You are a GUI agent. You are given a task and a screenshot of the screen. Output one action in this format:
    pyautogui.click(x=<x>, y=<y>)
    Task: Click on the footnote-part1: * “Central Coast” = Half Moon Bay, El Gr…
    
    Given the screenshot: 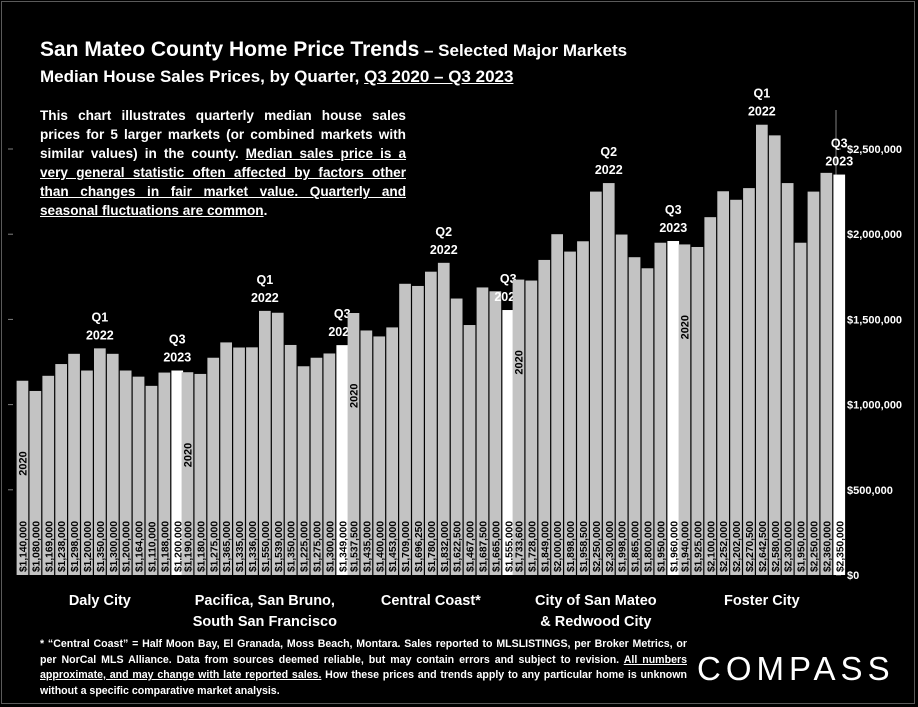 What is the action you would take?
    pyautogui.click(x=363, y=652)
    